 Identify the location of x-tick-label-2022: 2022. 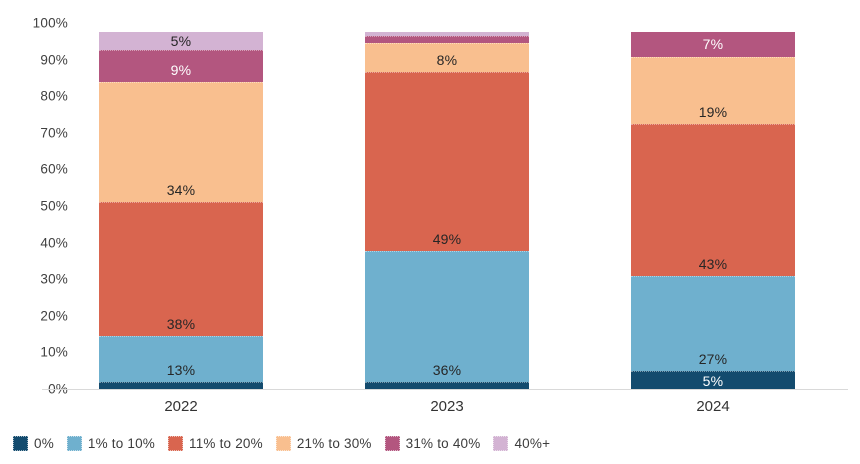
(181, 406).